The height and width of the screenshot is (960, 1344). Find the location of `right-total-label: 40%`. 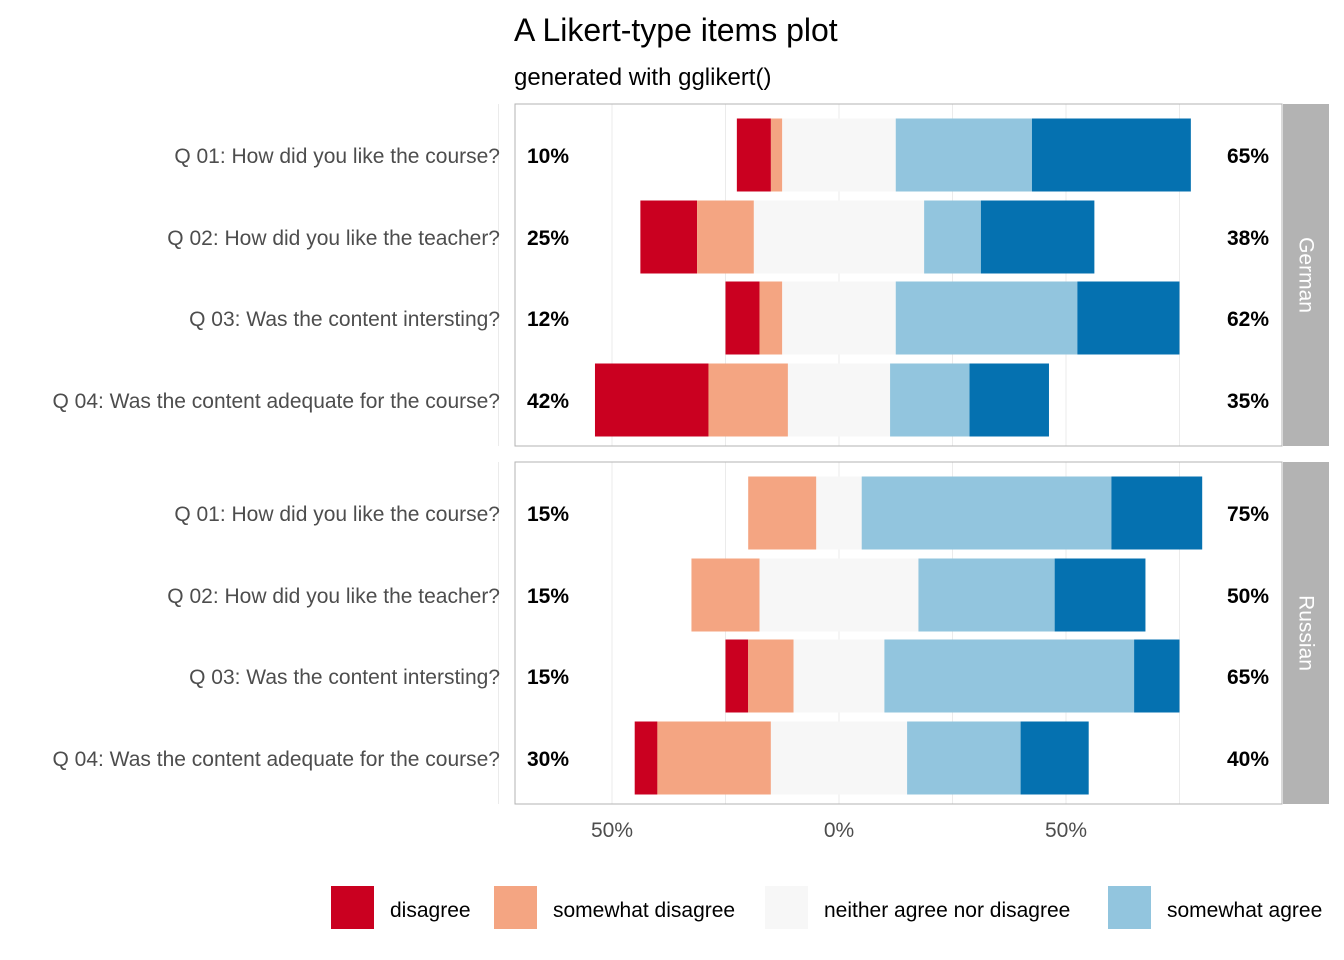

right-total-label: 40% is located at coordinates (1248, 759).